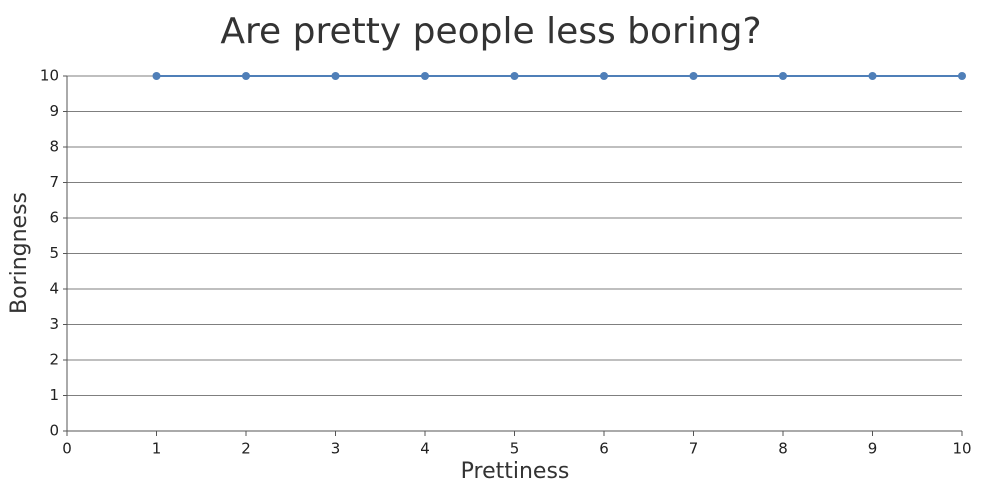 This screenshot has width=982, height=500. Describe the element at coordinates (54, 324) in the screenshot. I see `y-tick-label: 3` at that location.